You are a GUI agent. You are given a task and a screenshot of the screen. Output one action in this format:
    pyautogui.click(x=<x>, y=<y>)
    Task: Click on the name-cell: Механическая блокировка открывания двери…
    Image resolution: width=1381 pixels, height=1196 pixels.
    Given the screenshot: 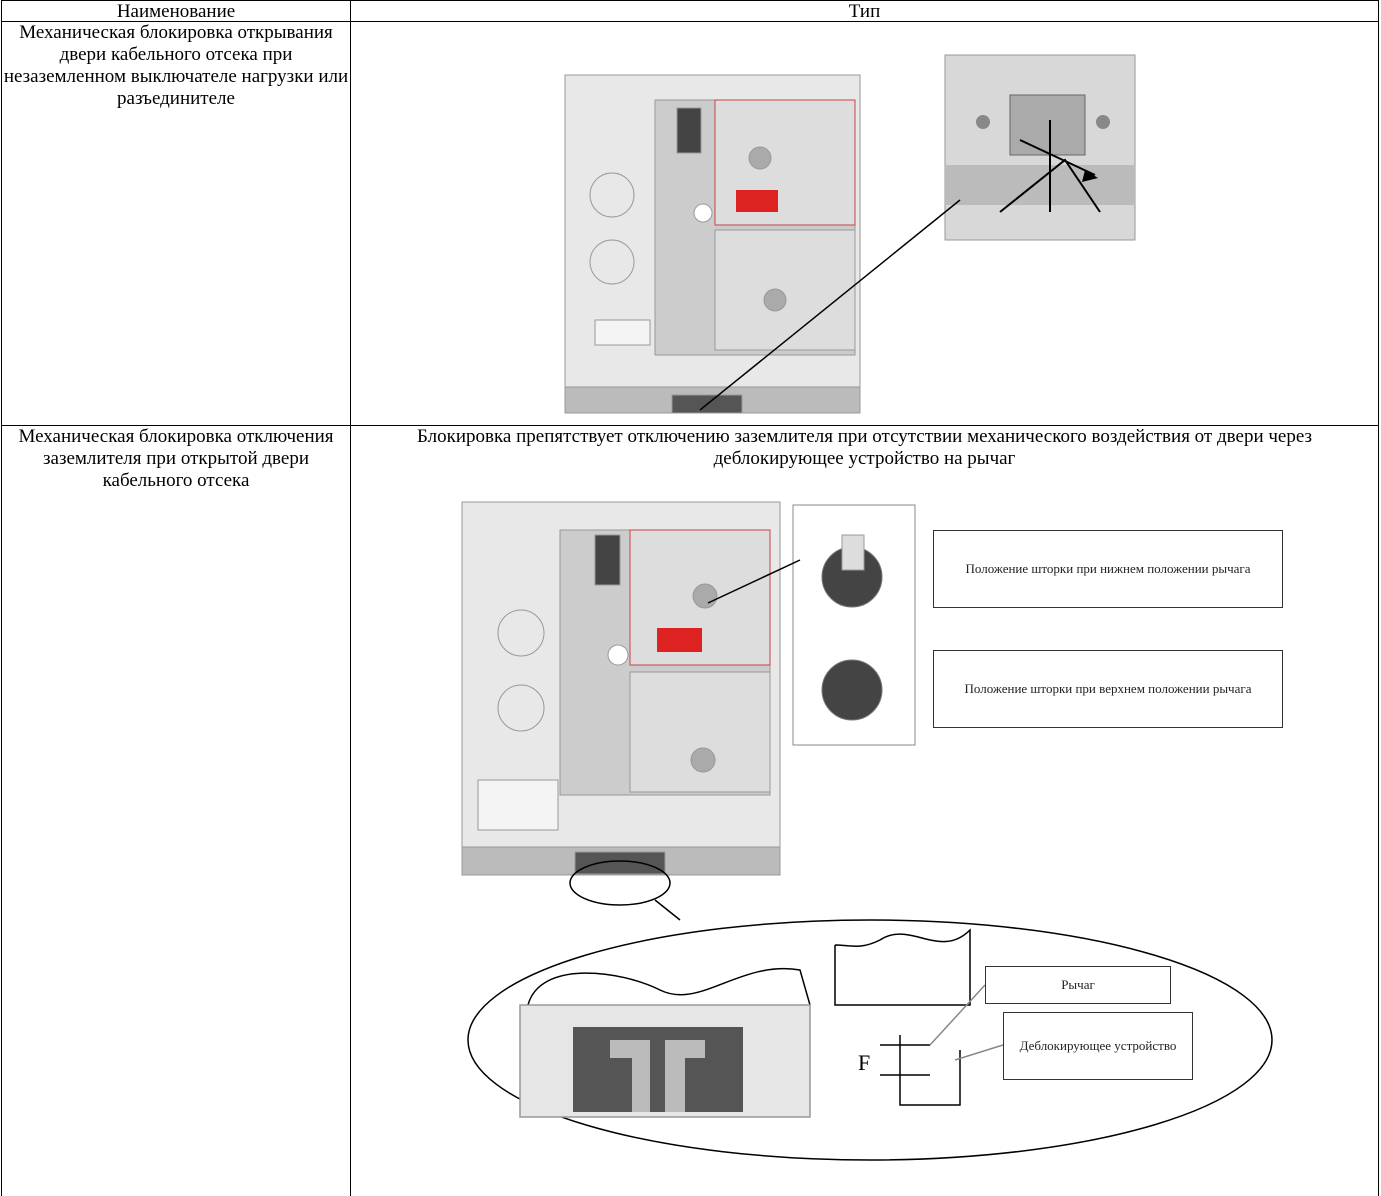 What is the action you would take?
    pyautogui.click(x=176, y=223)
    